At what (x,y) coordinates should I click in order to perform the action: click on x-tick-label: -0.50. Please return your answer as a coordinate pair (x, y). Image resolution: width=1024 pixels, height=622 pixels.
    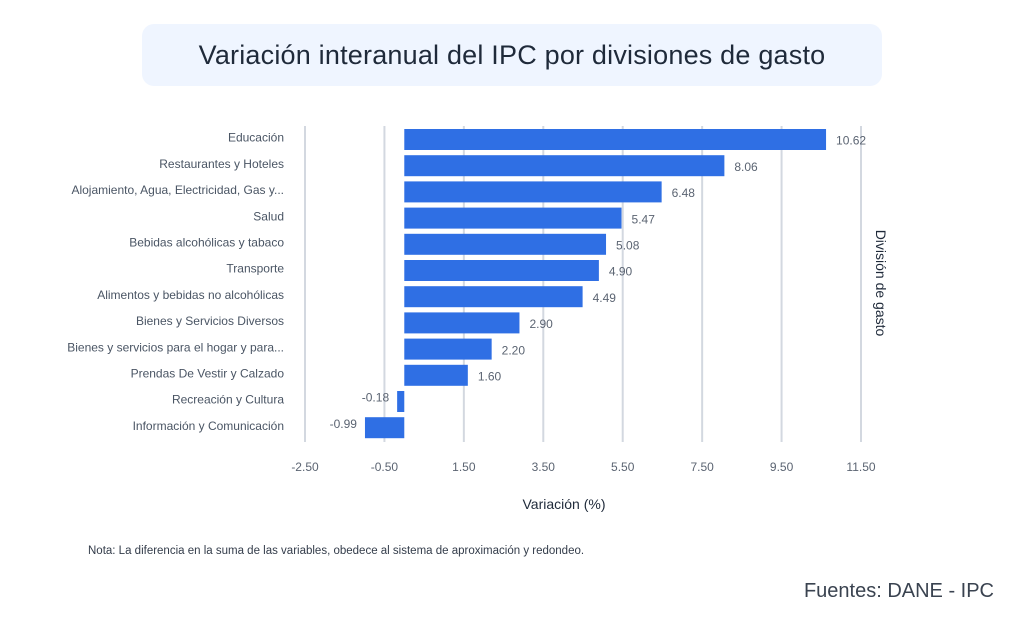
    Looking at the image, I should click on (385, 467).